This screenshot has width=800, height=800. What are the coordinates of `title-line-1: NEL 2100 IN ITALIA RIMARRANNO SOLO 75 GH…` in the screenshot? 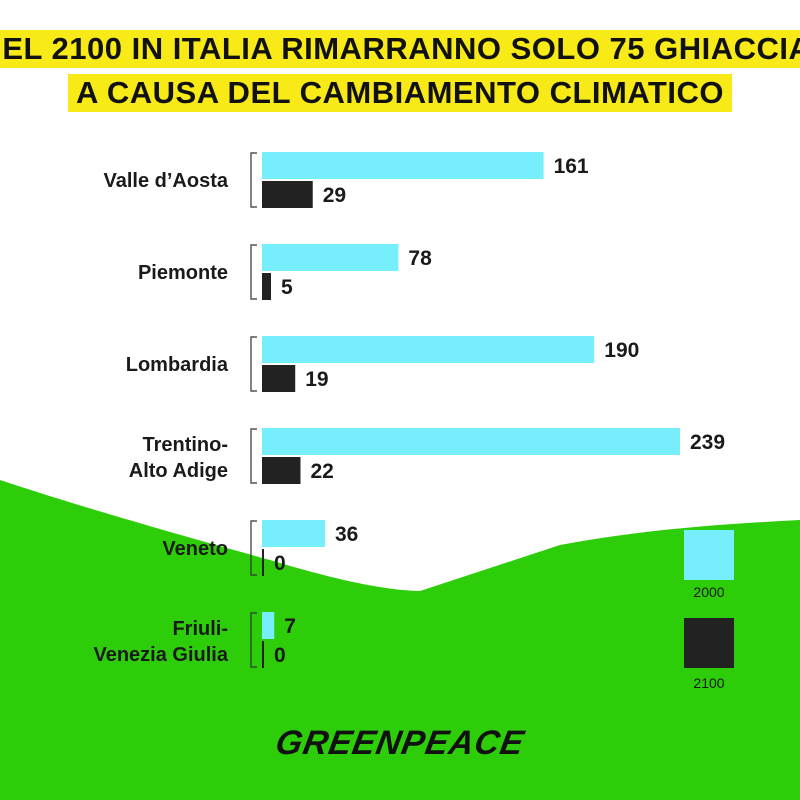 It's located at (400, 49).